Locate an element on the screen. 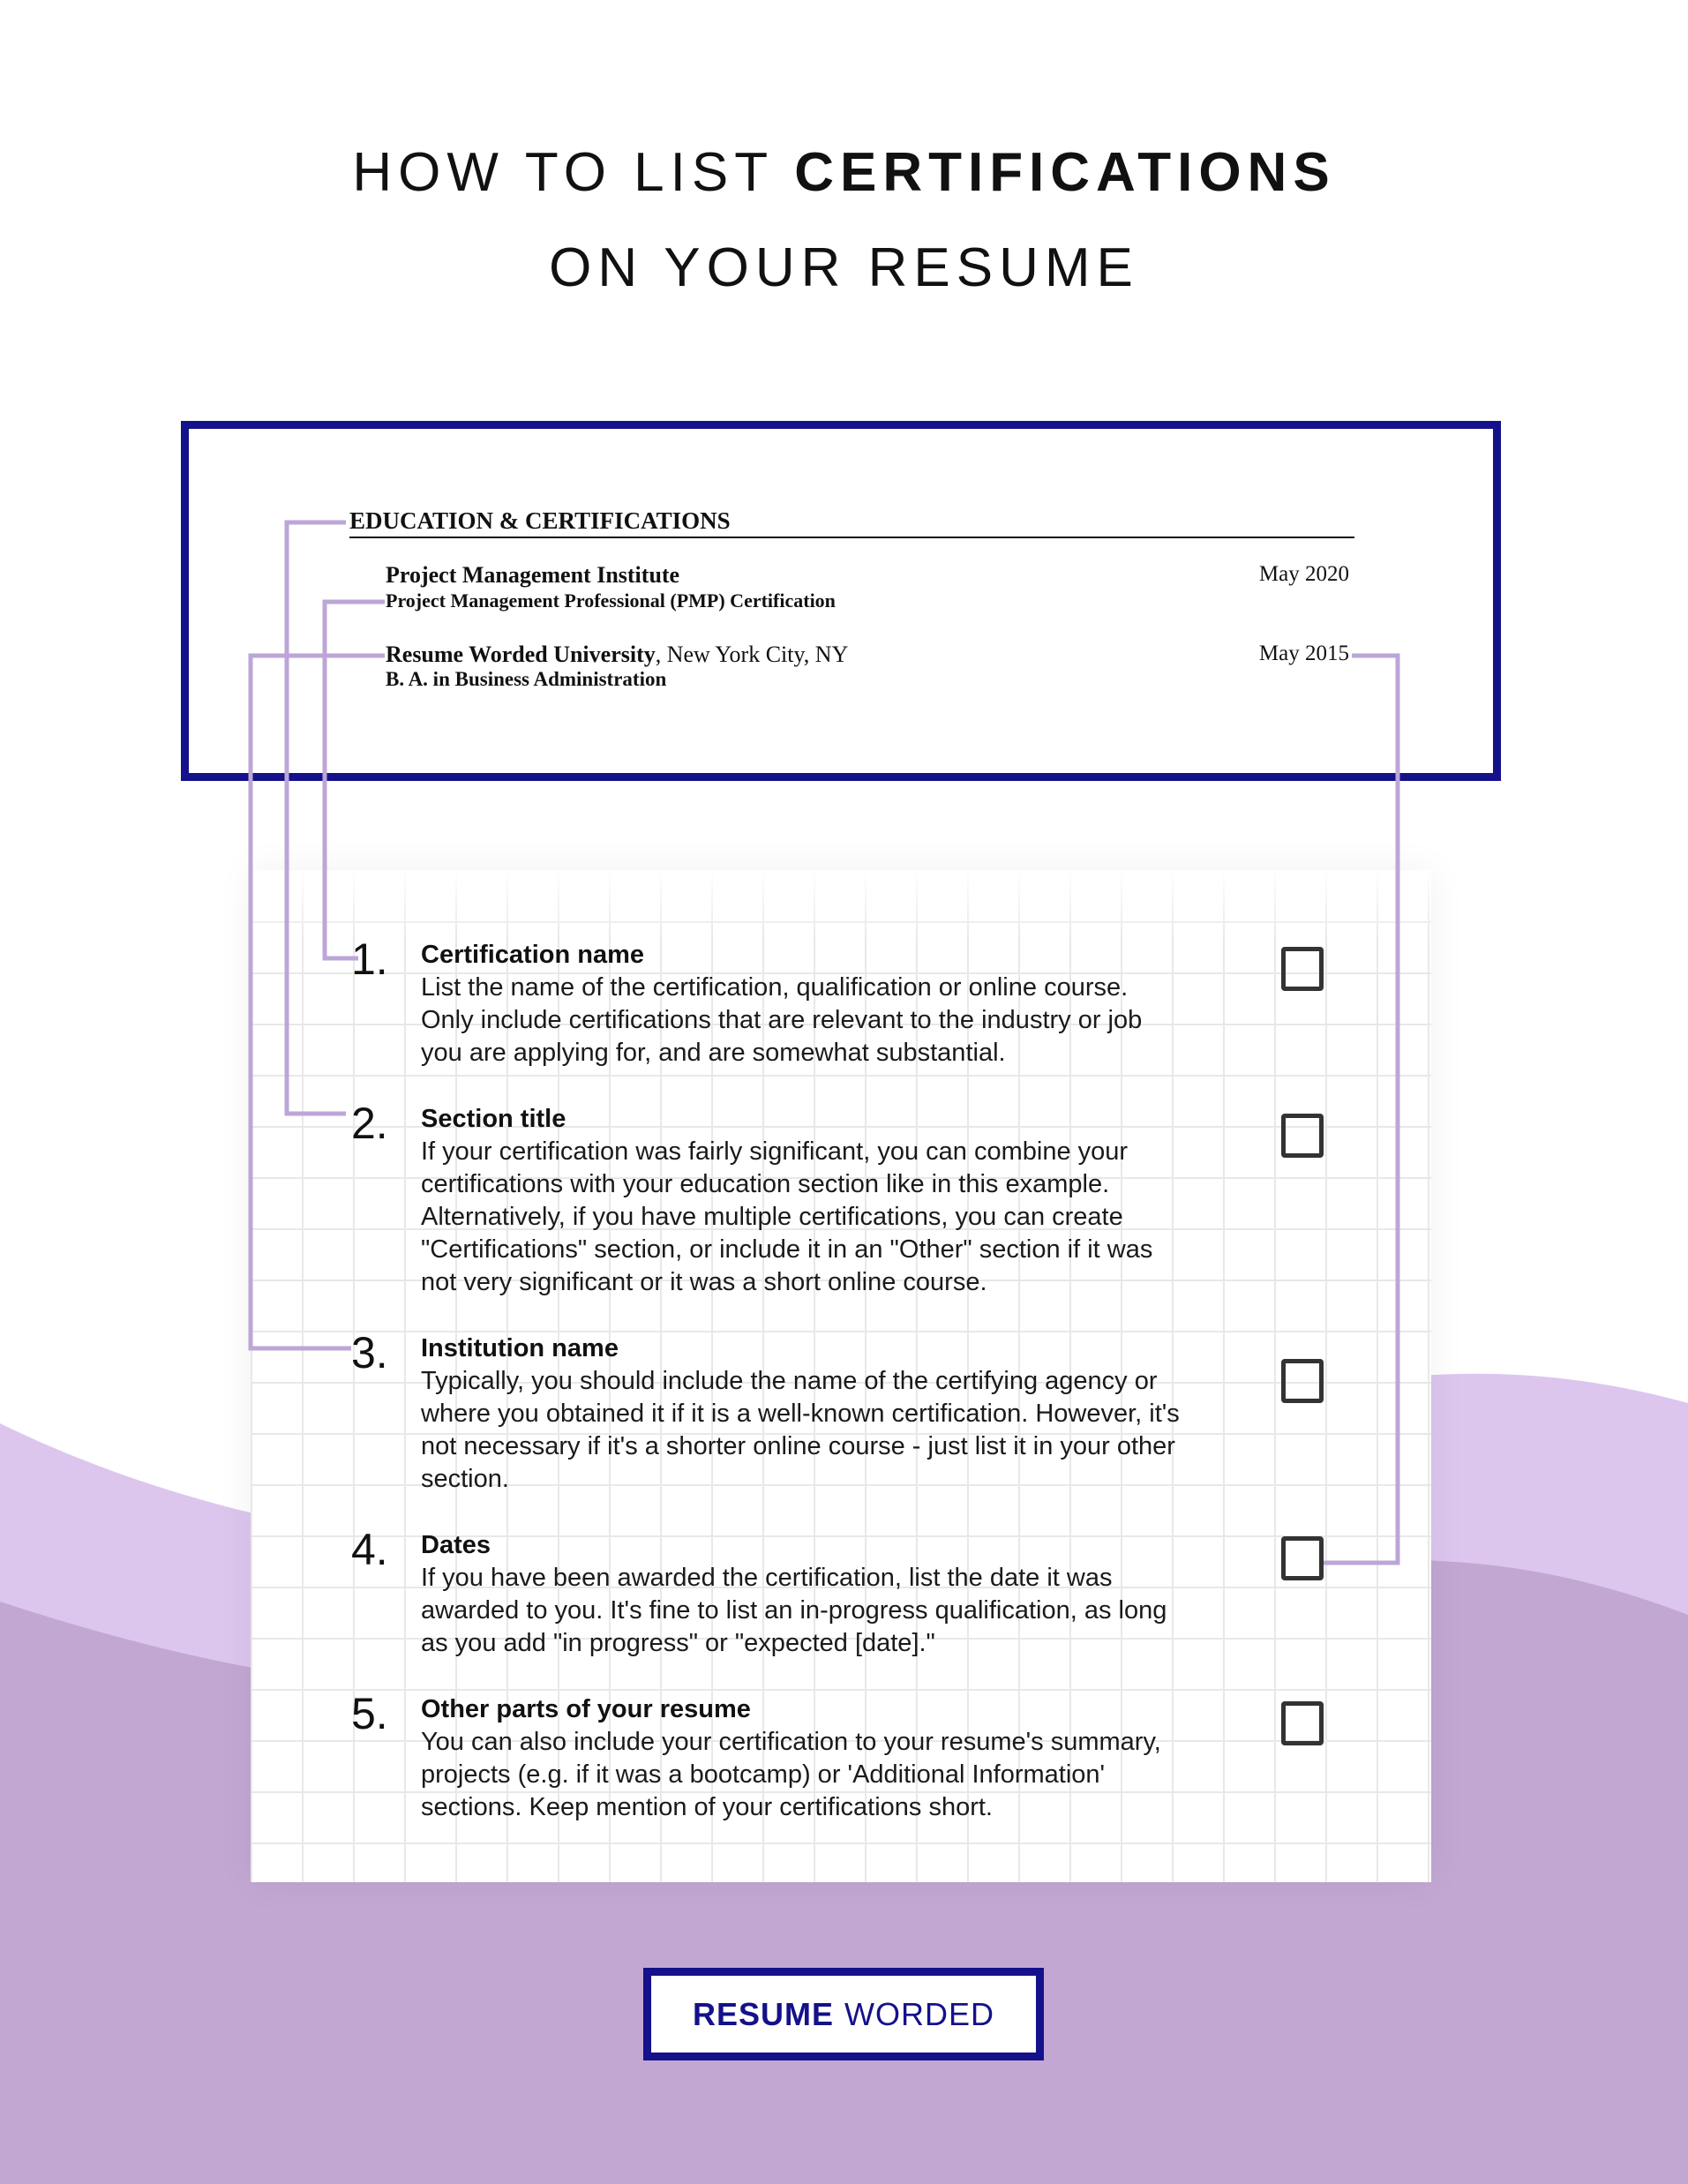 This screenshot has height=2184, width=1688. page-title-line2: ON YOUR RESUME is located at coordinates (844, 267).